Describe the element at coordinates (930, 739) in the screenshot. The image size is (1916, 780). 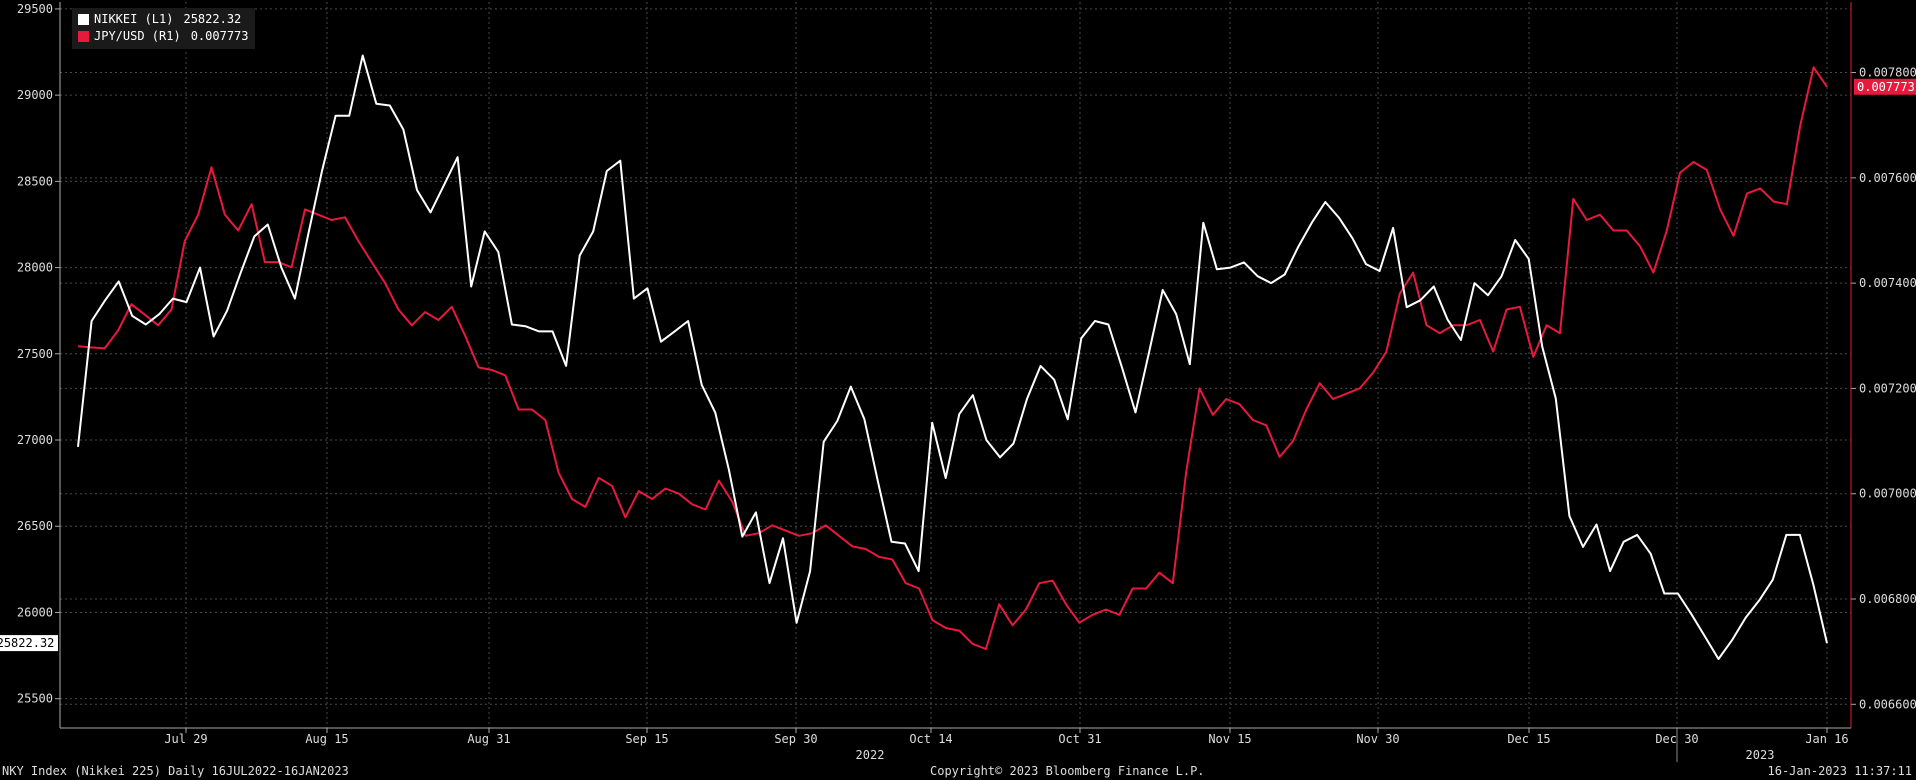
I see `x-tick-label: Oct 14` at that location.